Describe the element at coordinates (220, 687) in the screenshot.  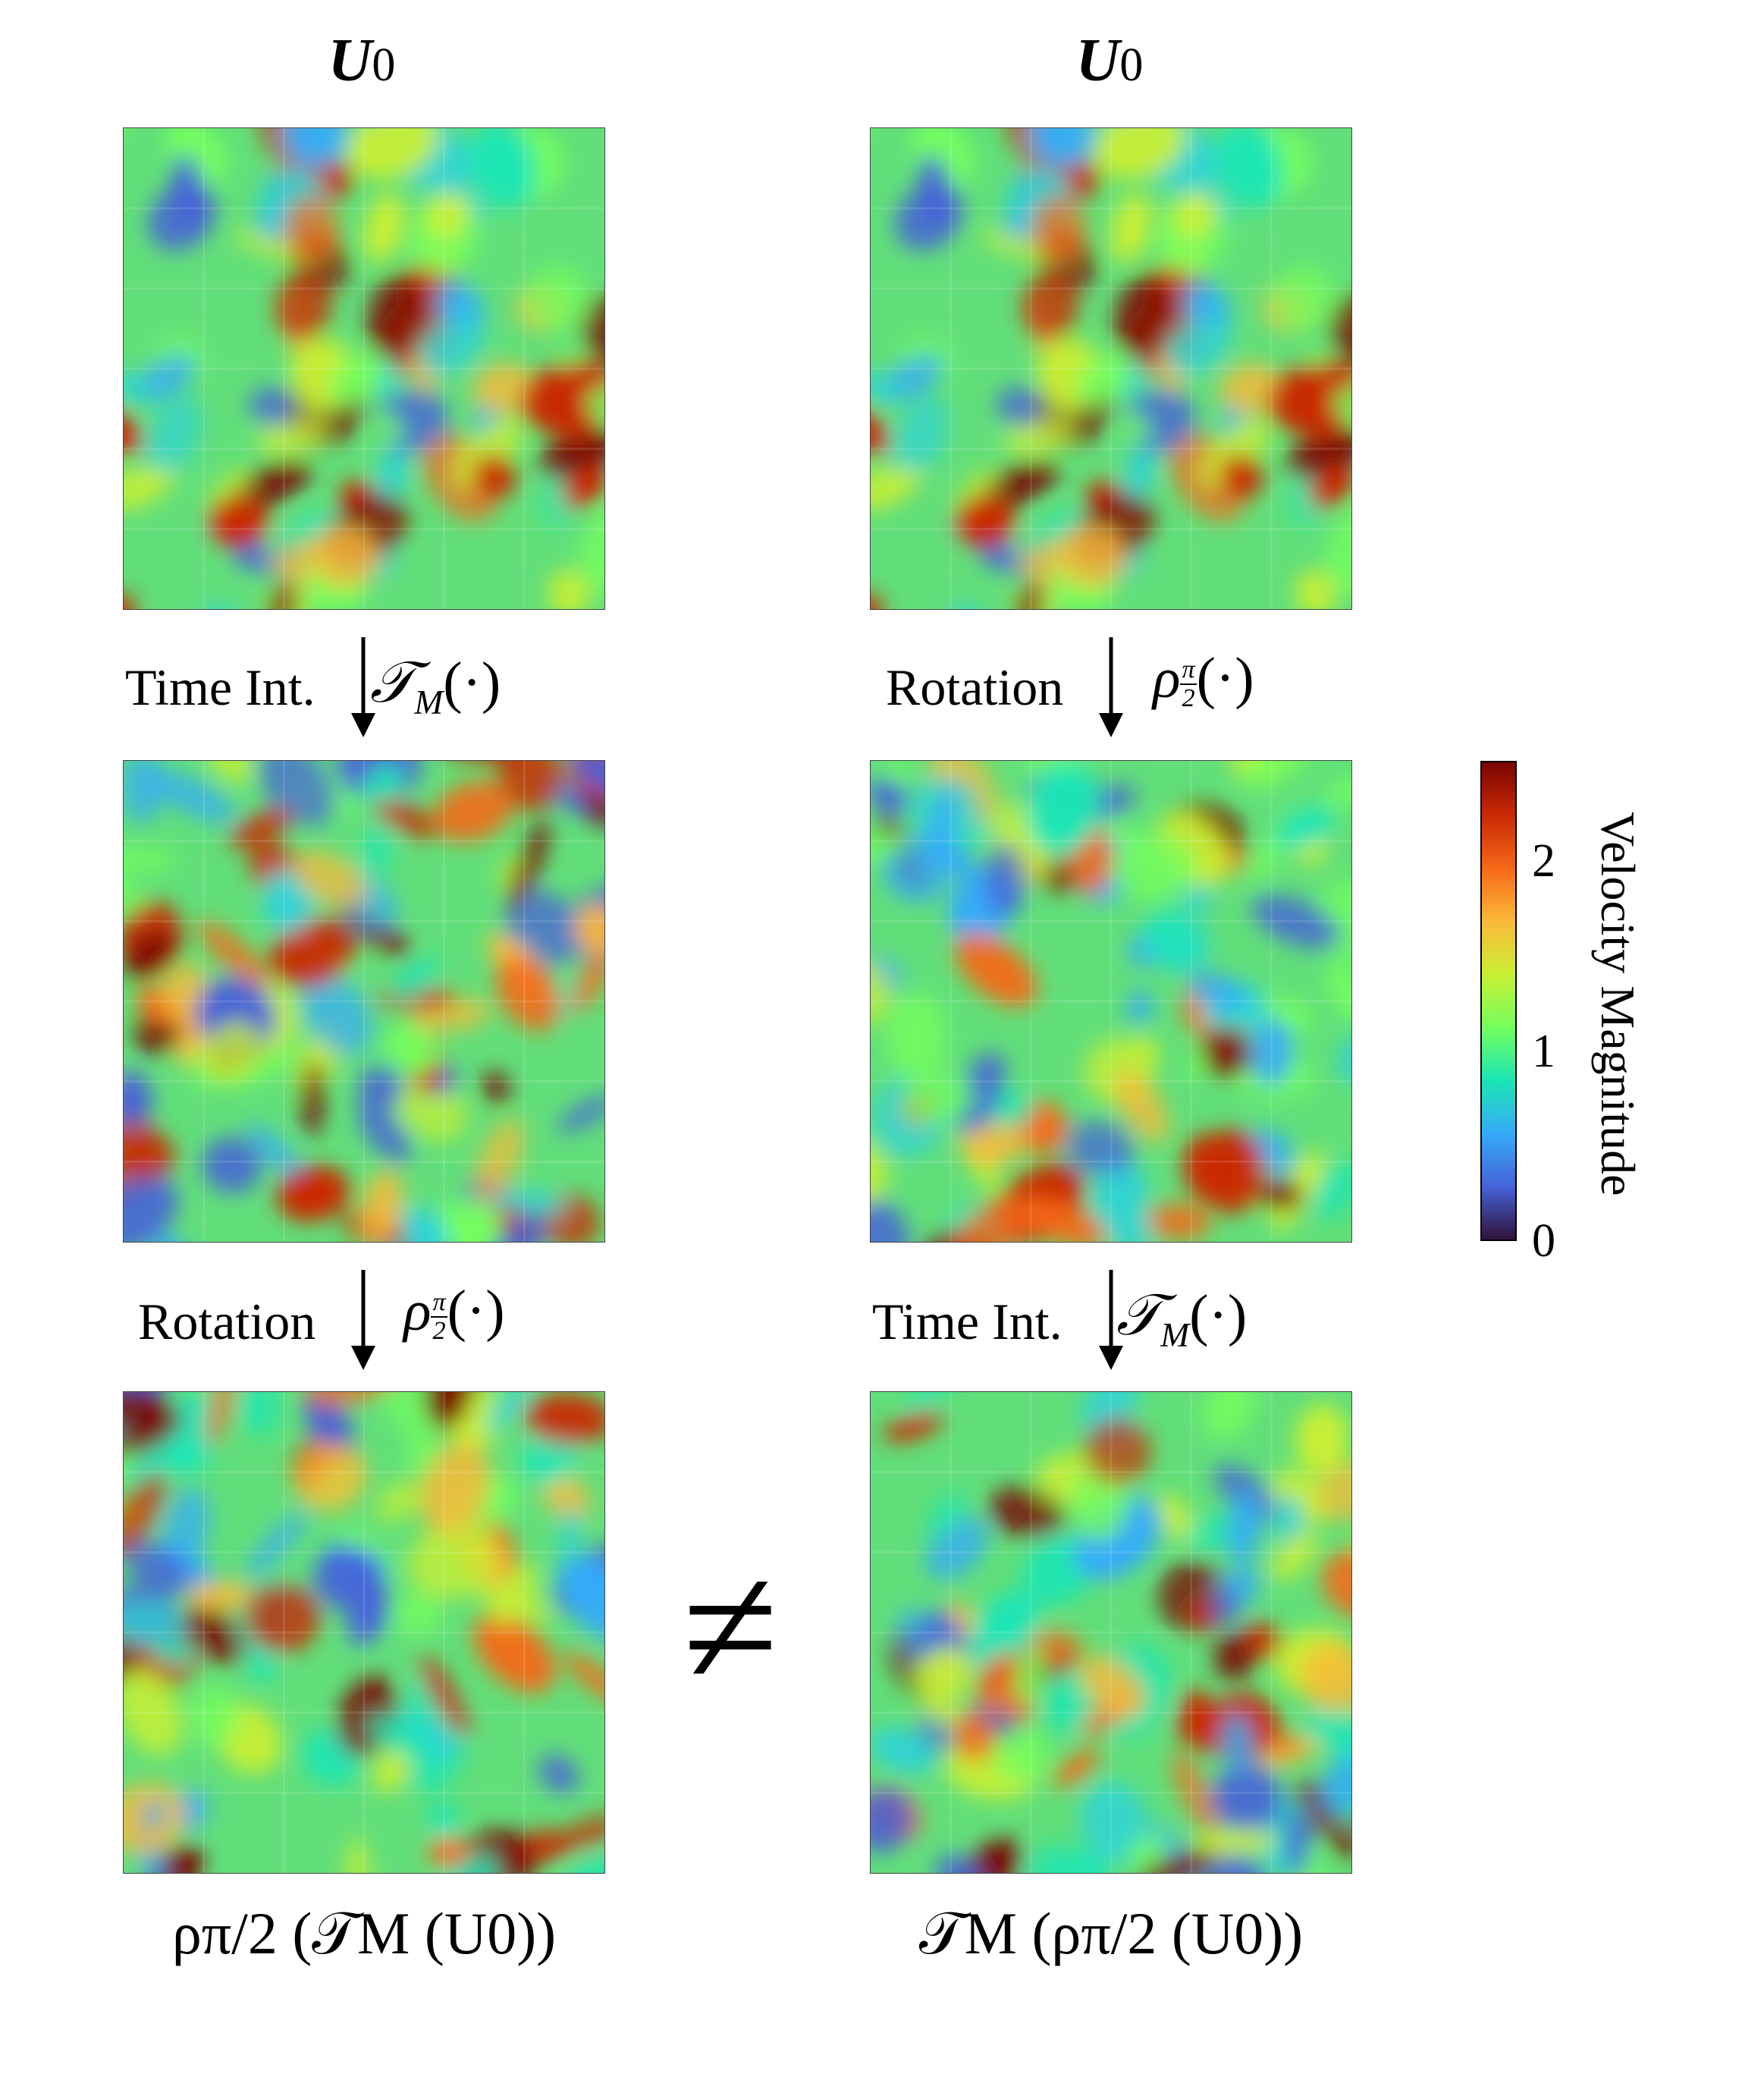
I see `step-left-top-label: Time Int.` at that location.